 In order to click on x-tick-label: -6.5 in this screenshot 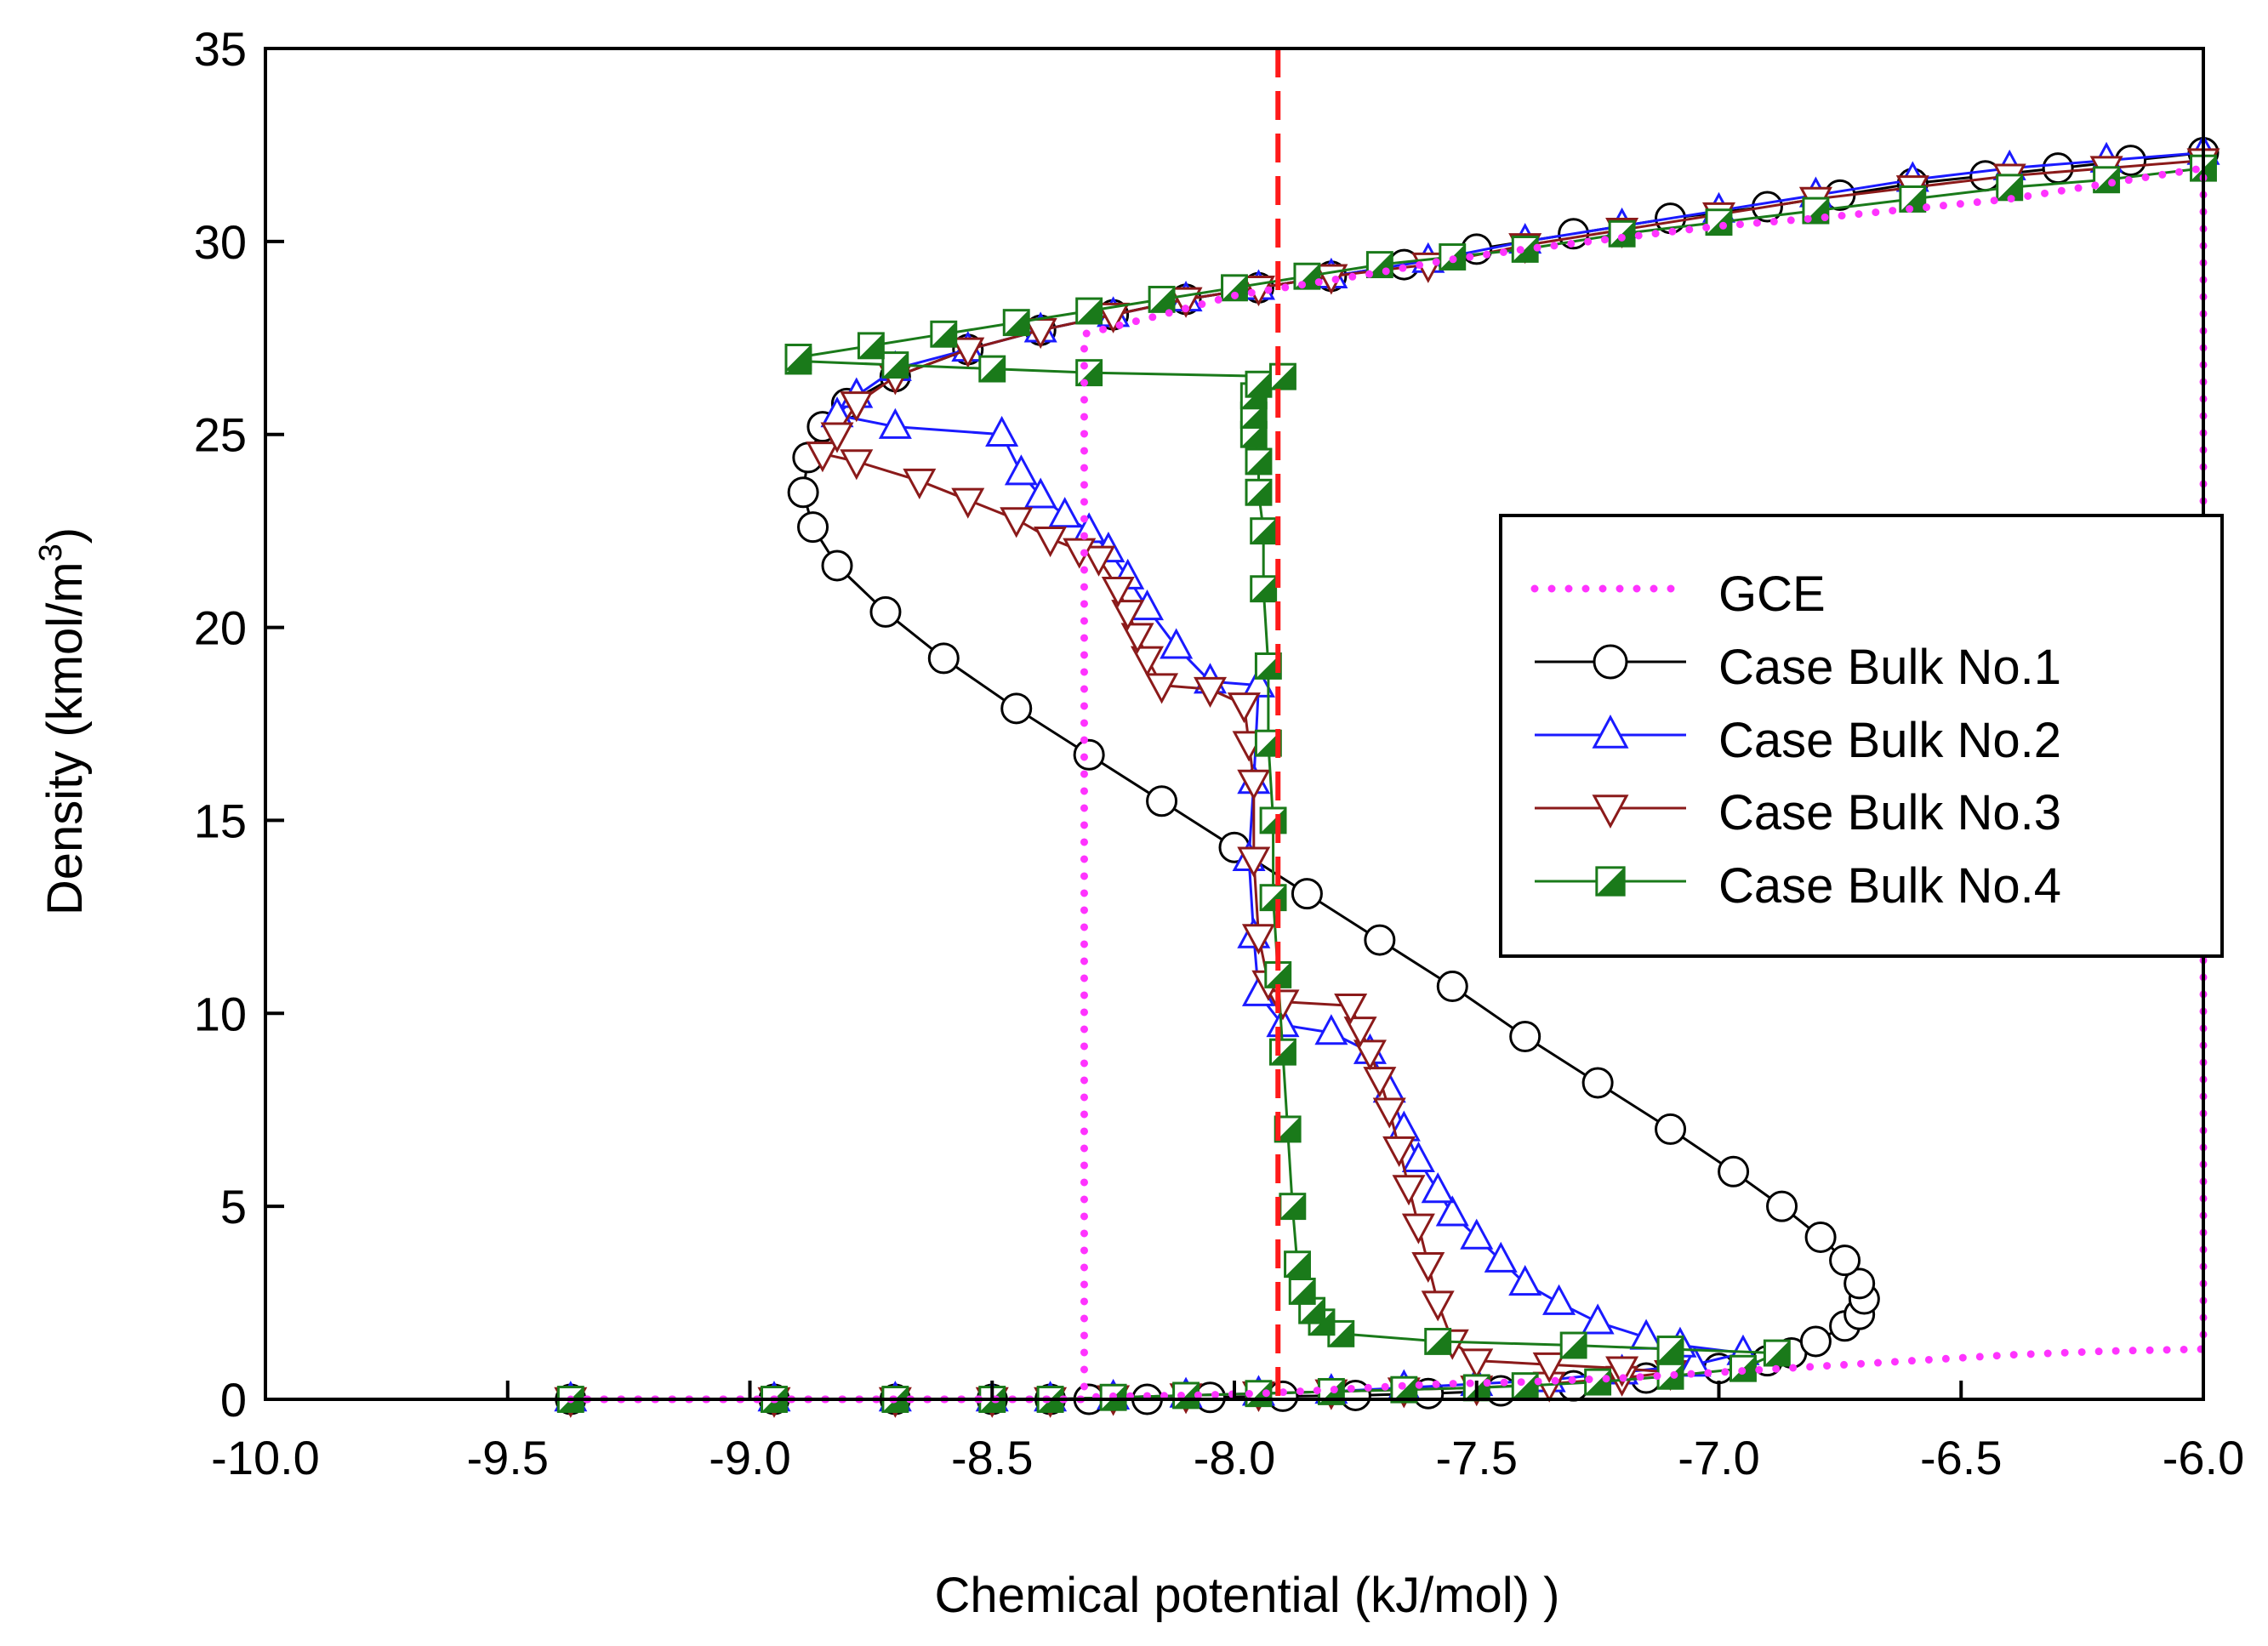, I will do `click(1962, 1457)`.